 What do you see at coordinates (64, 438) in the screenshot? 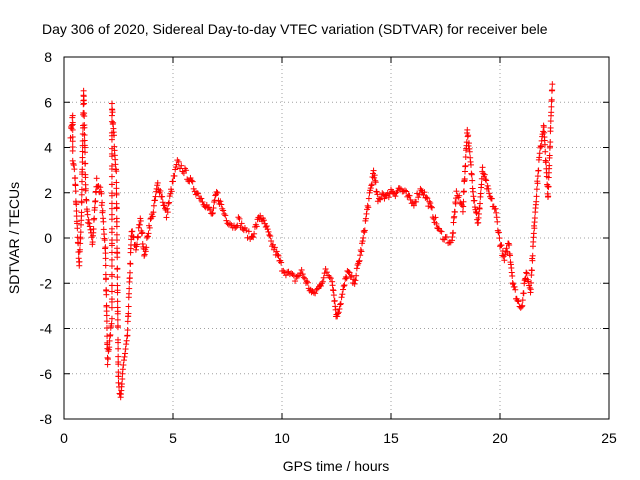
I see `x-tick-label: 0` at bounding box center [64, 438].